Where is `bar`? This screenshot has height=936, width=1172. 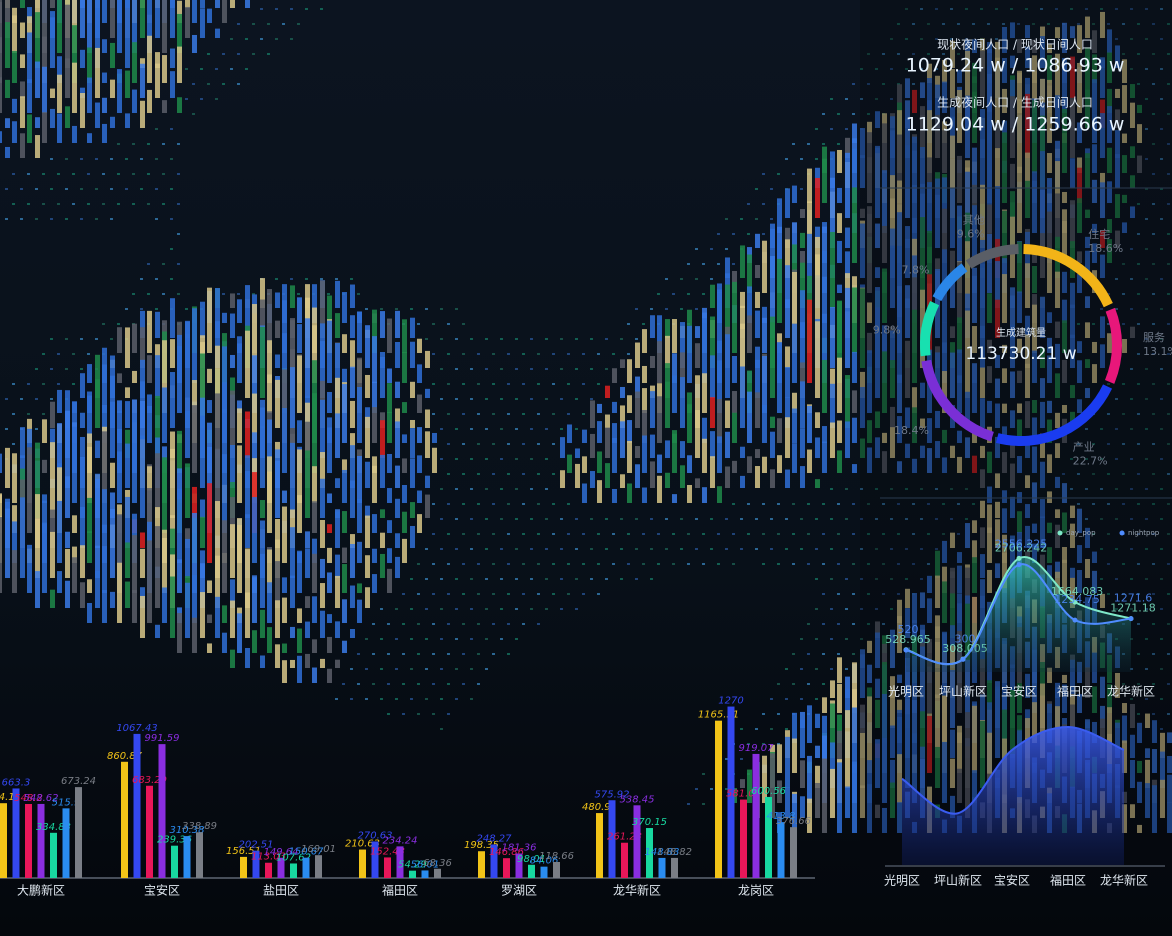
bar is located at coordinates (137, 805).